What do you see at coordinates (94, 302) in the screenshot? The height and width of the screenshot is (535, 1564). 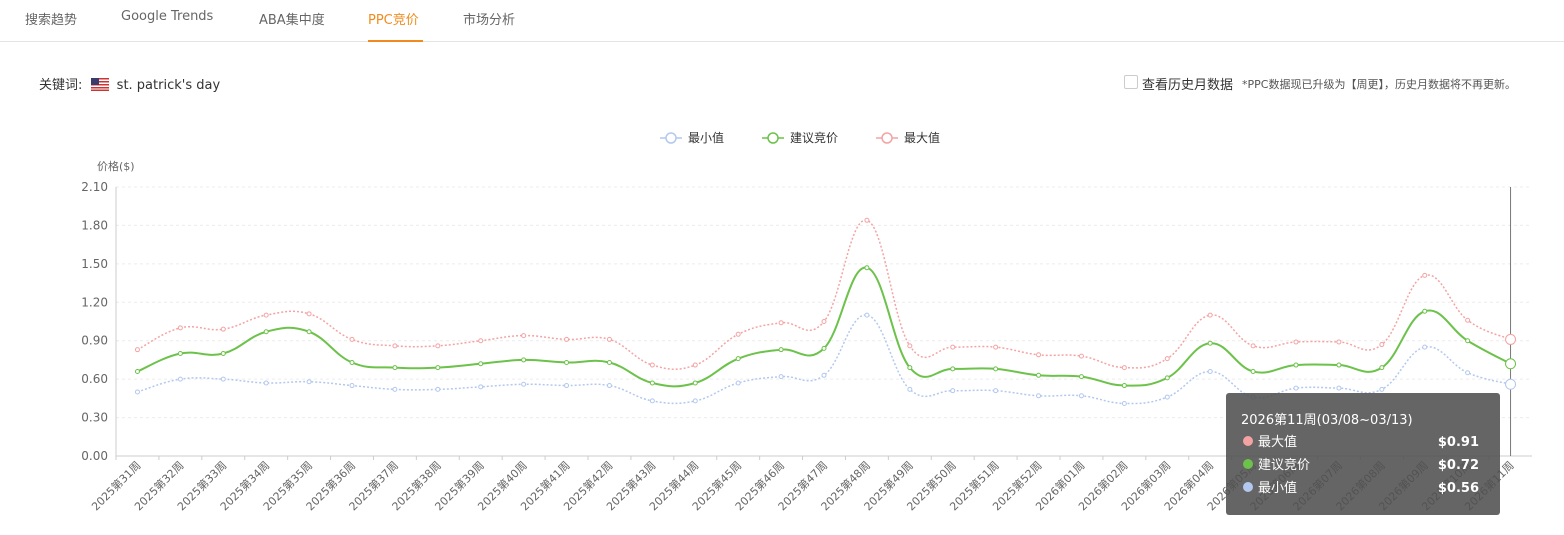 I see `y-tick-label: 1.20` at bounding box center [94, 302].